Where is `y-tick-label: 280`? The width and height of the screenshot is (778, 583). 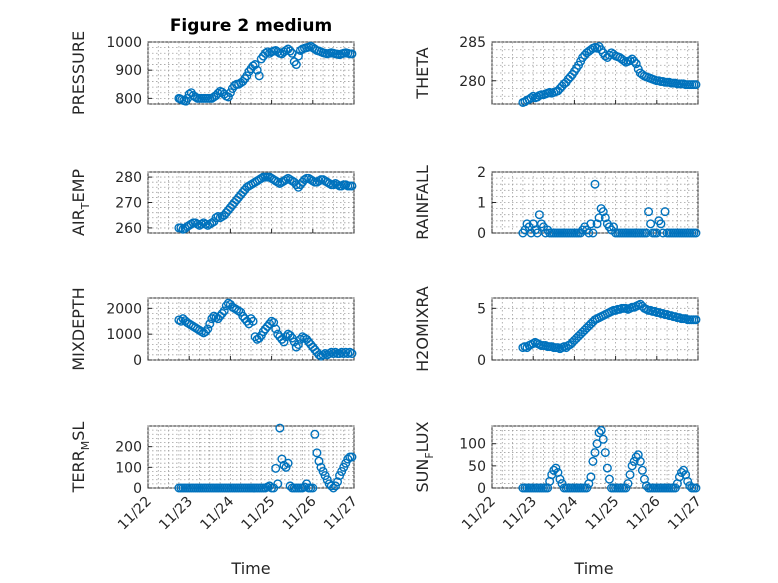
y-tick-label: 280 is located at coordinates (472, 82).